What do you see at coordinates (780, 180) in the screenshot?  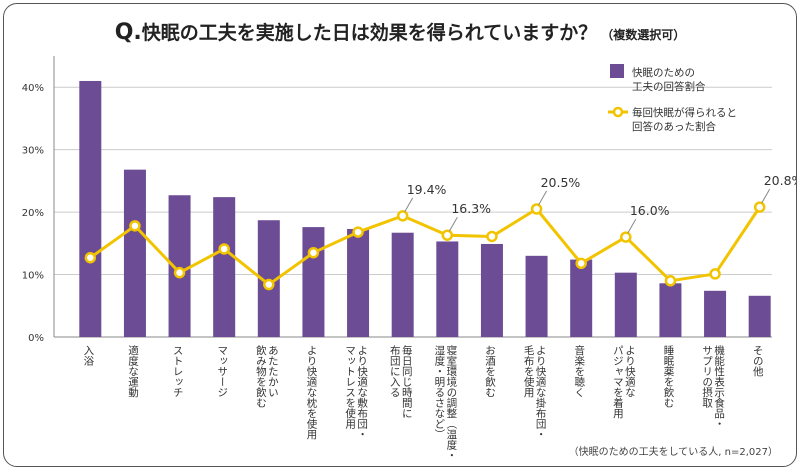 I see `annotation-label: 20.8%` at bounding box center [780, 180].